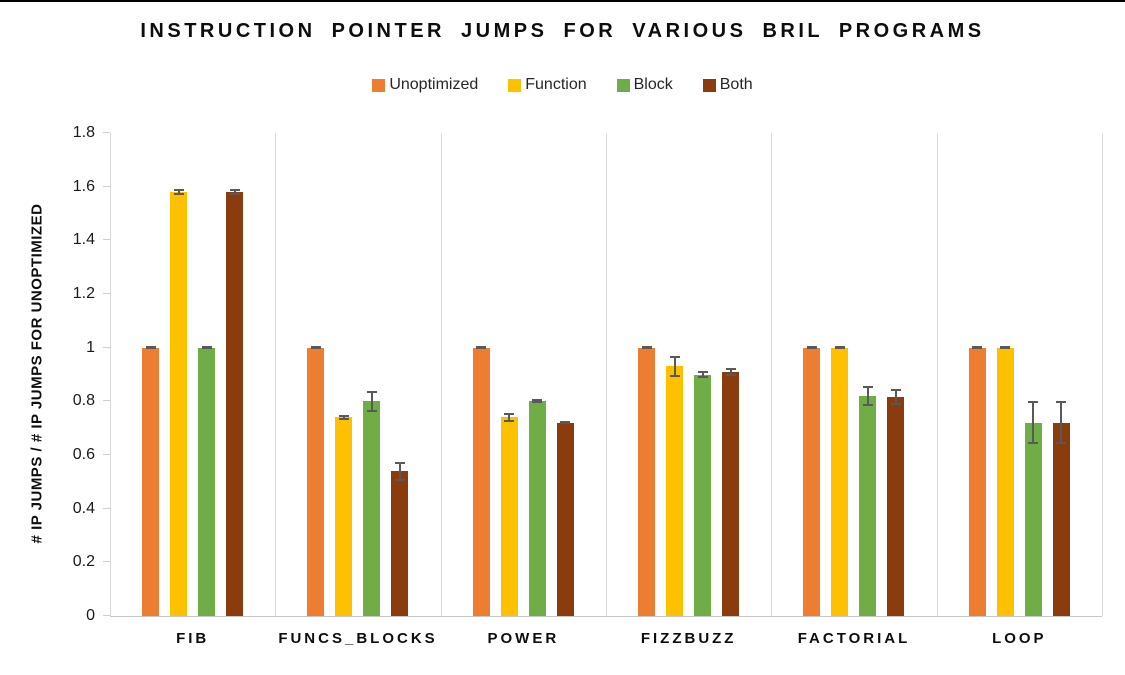  Describe the element at coordinates (562, 1) in the screenshot. I see `window-top-border` at that location.